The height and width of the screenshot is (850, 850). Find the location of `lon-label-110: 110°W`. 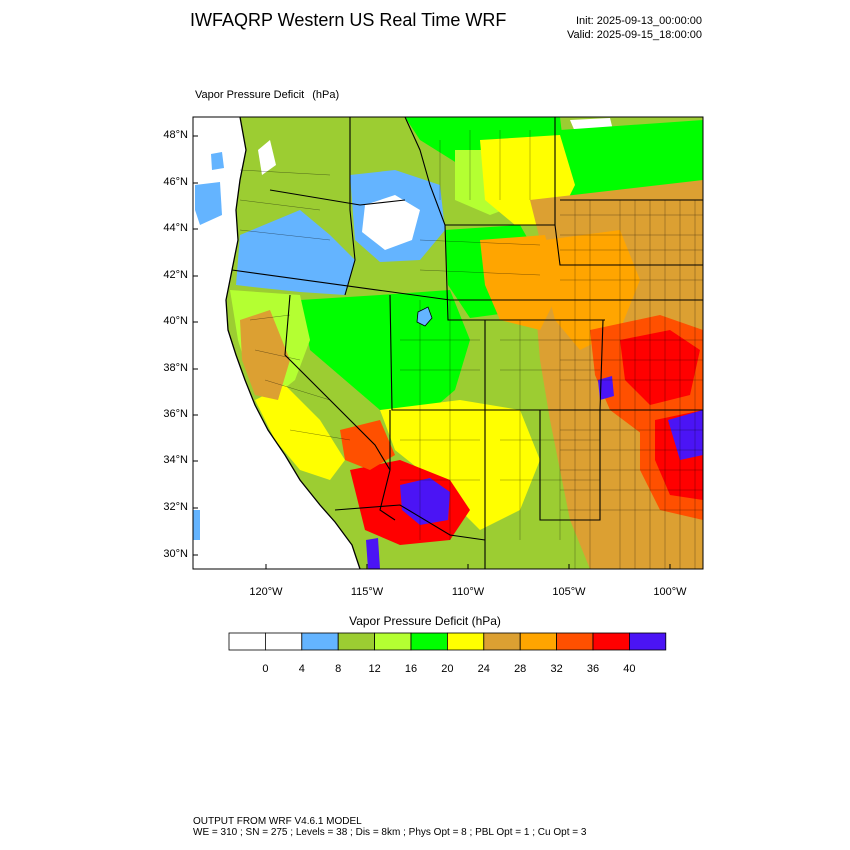

lon-label-110: 110°W is located at coordinates (468, 592).